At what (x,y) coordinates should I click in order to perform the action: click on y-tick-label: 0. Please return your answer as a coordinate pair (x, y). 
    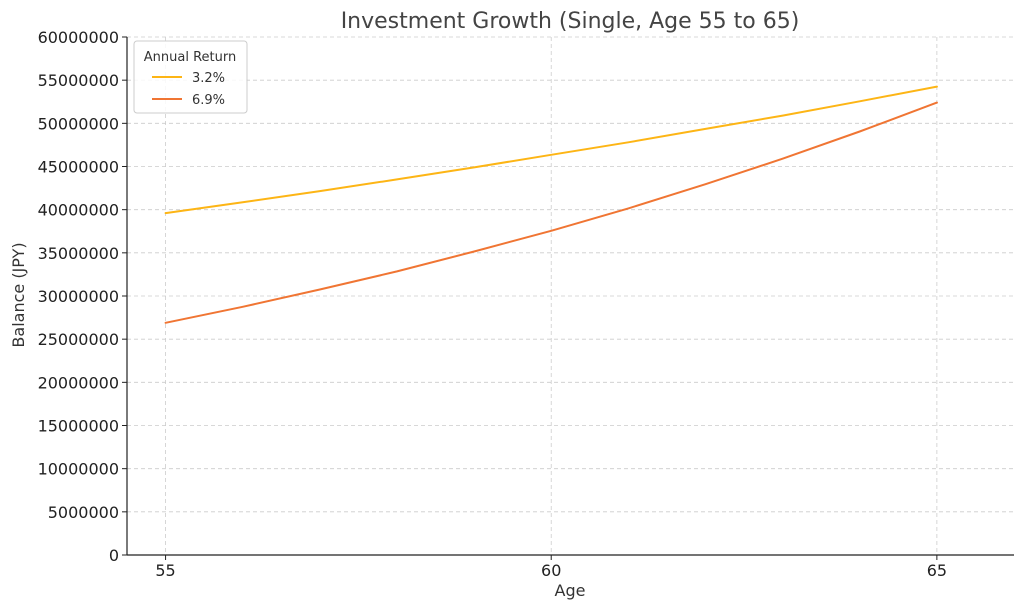
    Looking at the image, I should click on (114, 555).